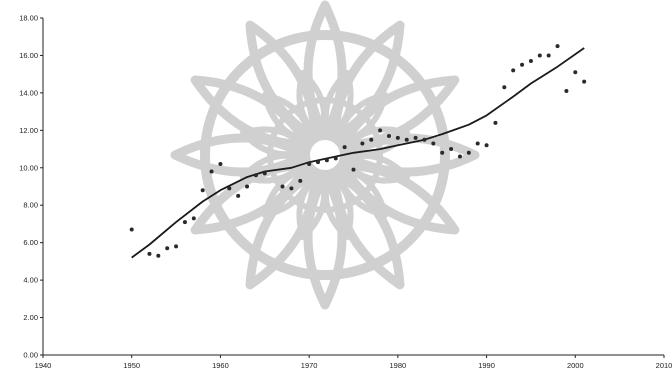 This screenshot has width=672, height=391. Describe the element at coordinates (309, 365) in the screenshot. I see `x-tick-label: 1970` at that location.